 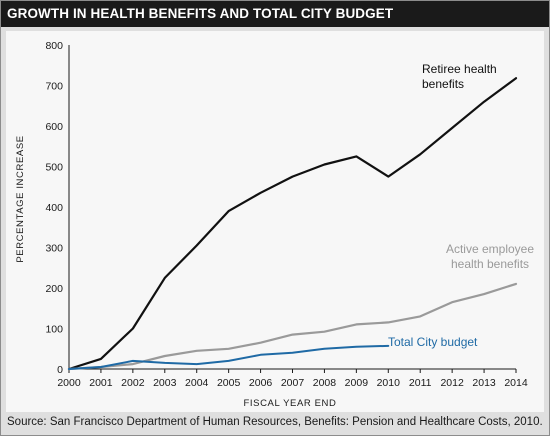 I want to click on x-tick-label: 2009, so click(x=357, y=383).